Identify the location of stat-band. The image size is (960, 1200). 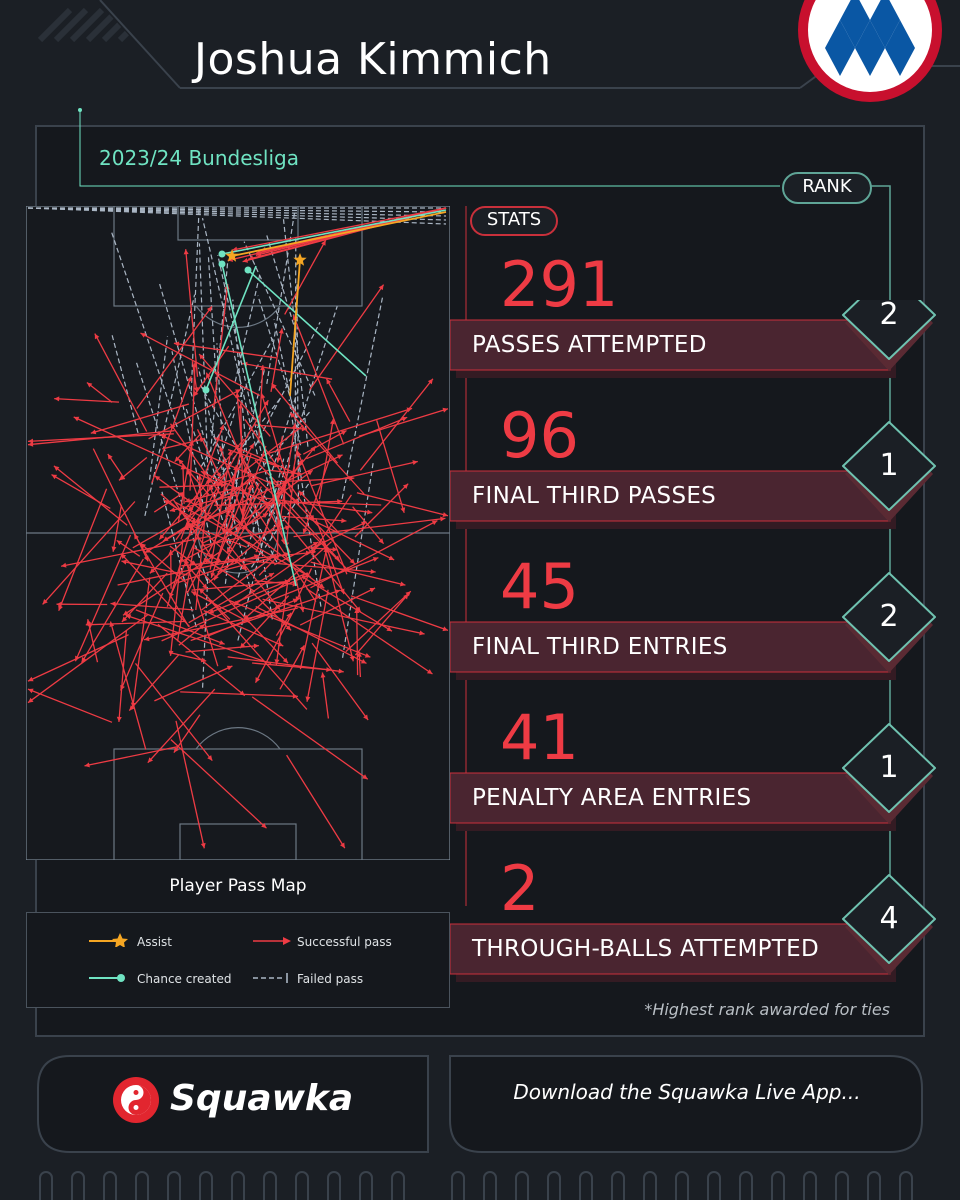
(670, 345).